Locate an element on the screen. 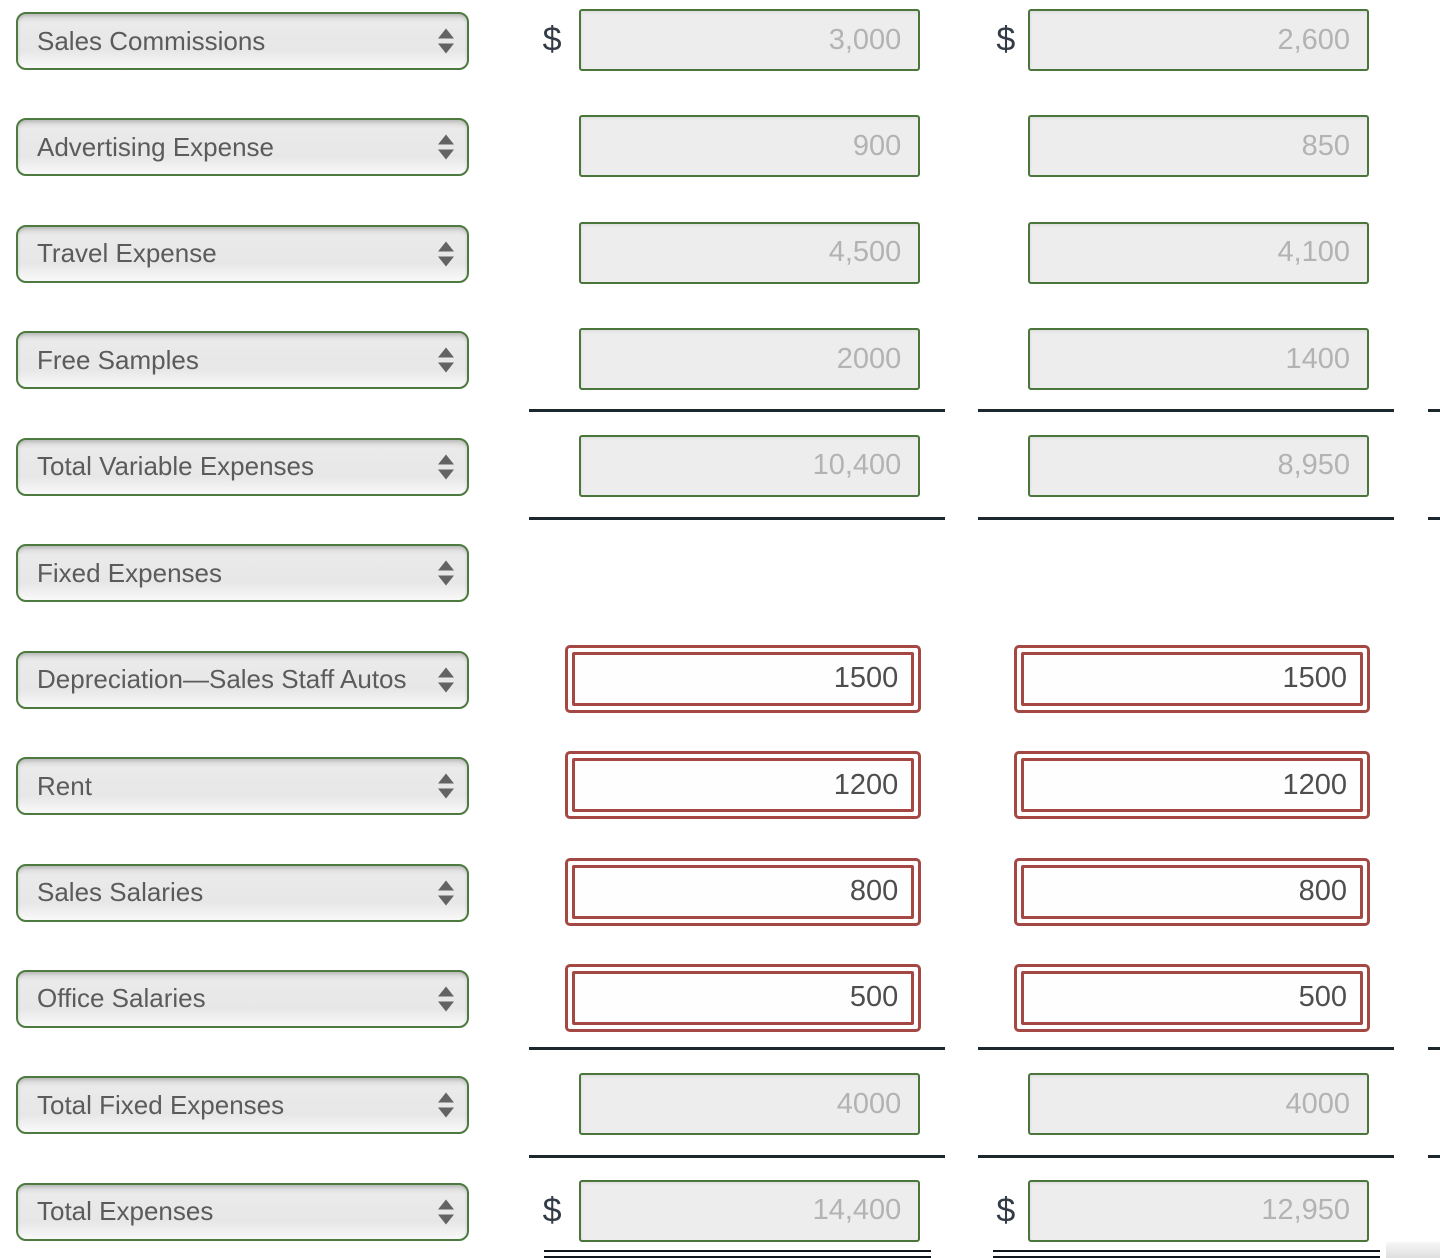 The width and height of the screenshot is (1440, 1258). account-select: Office Salaries is located at coordinates (242, 998).